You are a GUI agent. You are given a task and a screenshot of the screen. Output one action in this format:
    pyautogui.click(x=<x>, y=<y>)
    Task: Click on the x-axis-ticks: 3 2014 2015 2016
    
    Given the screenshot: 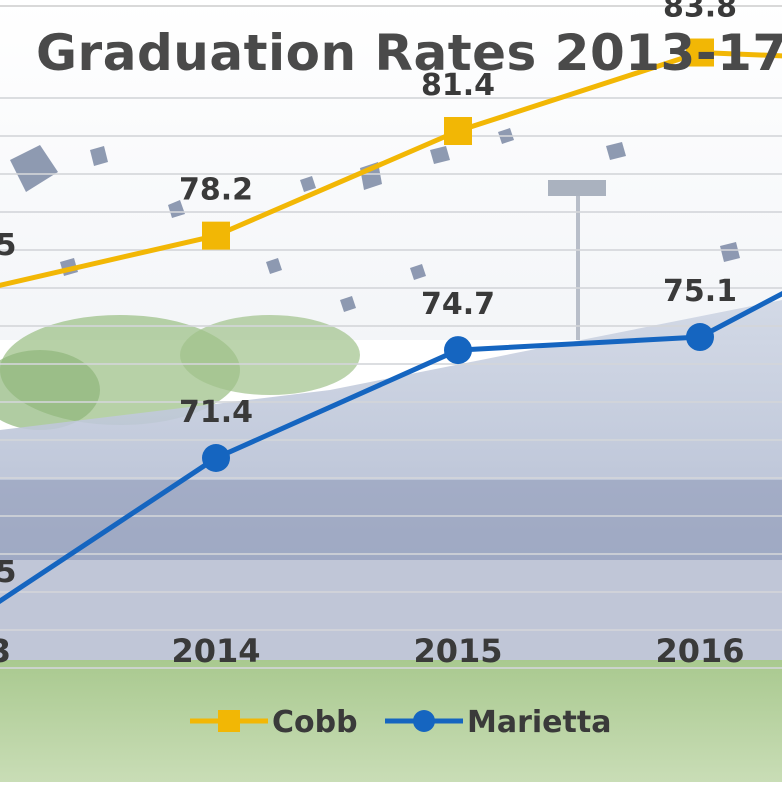 What is the action you would take?
    pyautogui.click(x=372, y=651)
    